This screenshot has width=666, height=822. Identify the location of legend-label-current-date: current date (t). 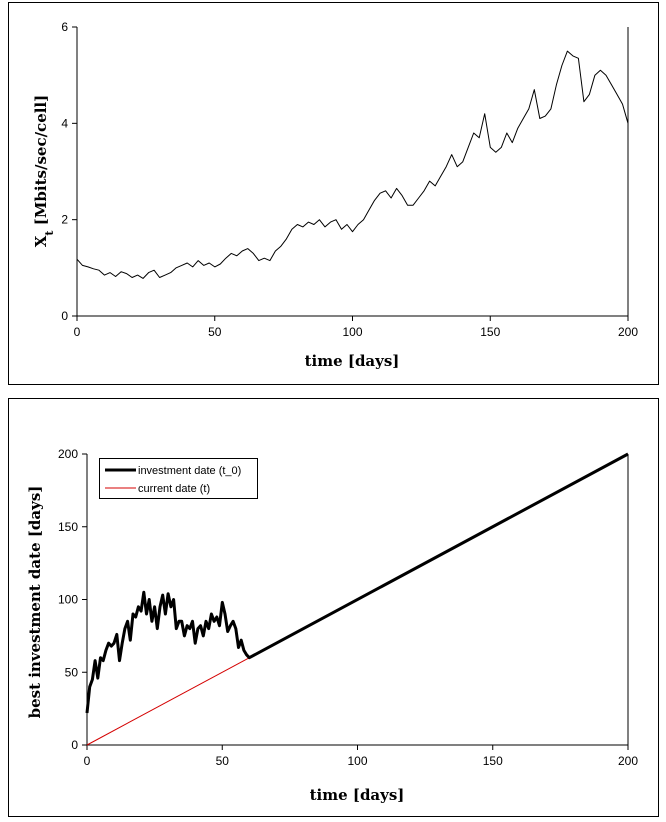
(174, 489).